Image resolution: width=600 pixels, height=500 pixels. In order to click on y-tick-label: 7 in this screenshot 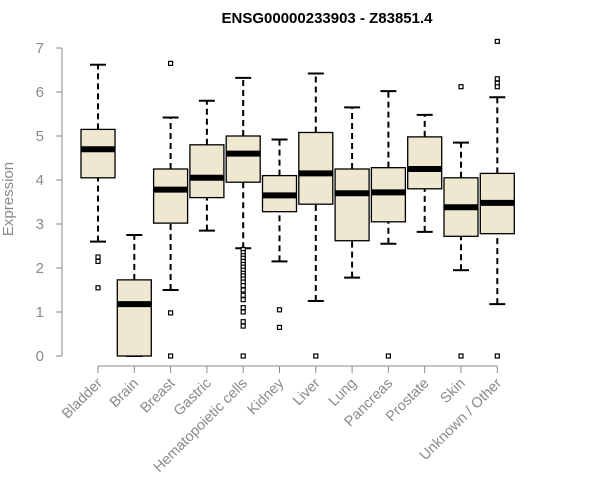, I will do `click(40, 48)`.